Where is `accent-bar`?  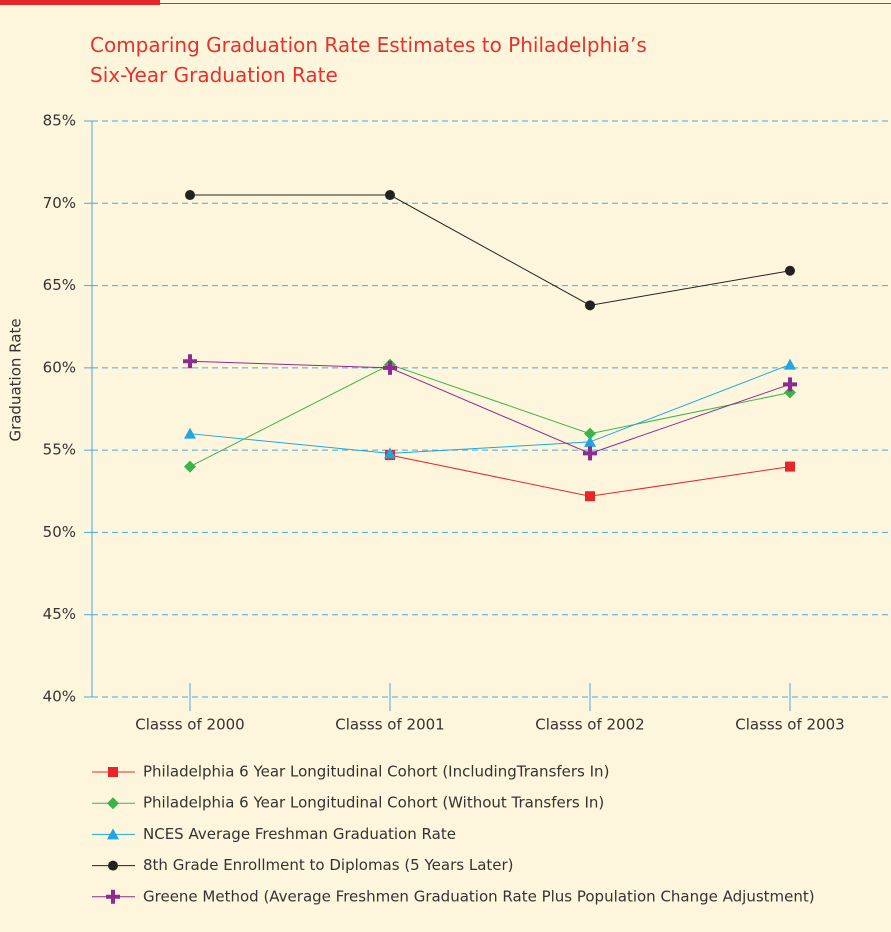 accent-bar is located at coordinates (80, 2).